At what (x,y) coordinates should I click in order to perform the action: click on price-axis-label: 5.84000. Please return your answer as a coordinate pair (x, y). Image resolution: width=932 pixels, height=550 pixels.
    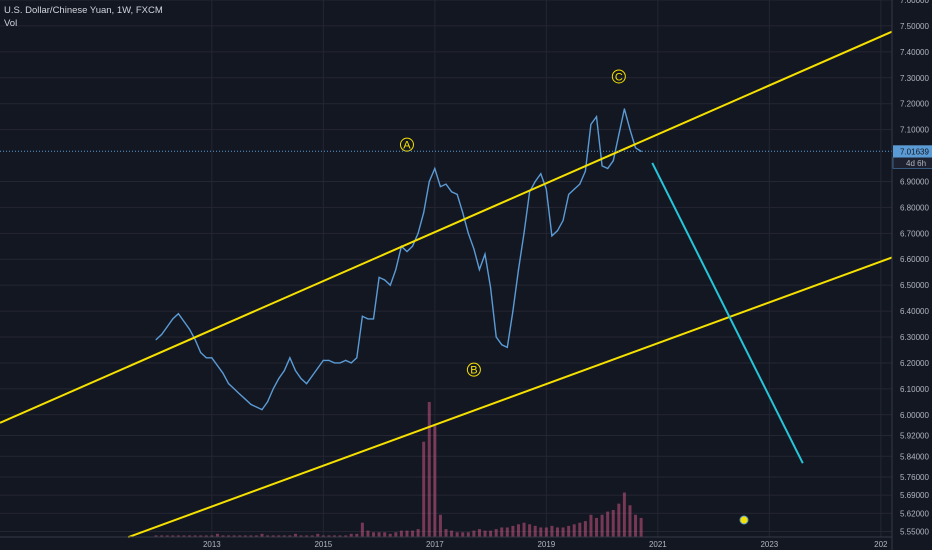
    Looking at the image, I should click on (914, 456).